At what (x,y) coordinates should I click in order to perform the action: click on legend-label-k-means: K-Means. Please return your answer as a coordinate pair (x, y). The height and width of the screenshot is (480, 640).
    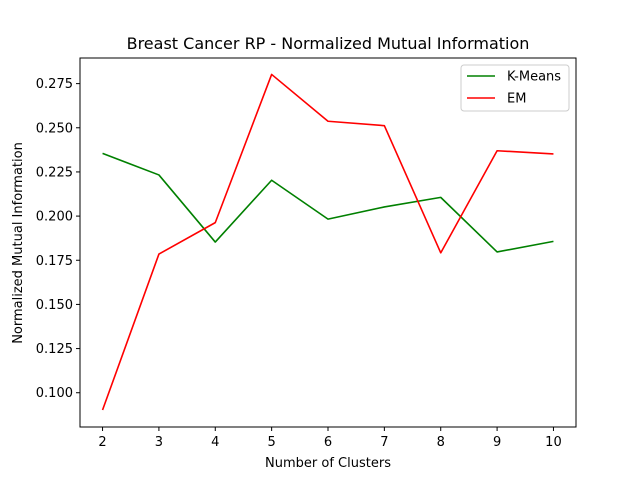
    Looking at the image, I should click on (534, 77).